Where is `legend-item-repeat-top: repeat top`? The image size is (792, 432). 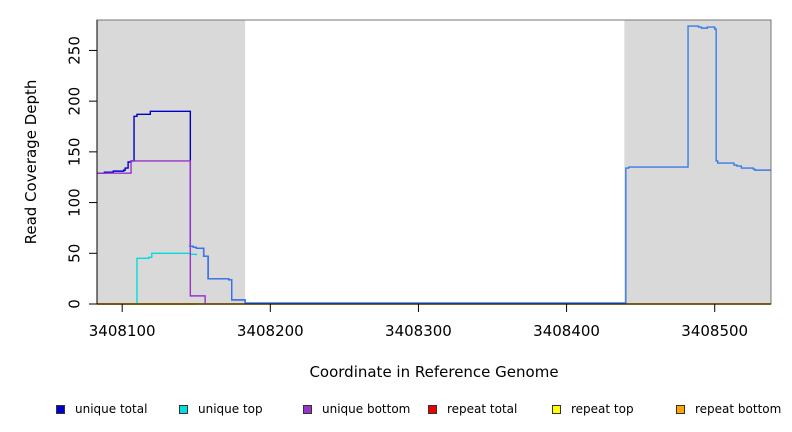 legend-item-repeat-top: repeat top is located at coordinates (593, 409).